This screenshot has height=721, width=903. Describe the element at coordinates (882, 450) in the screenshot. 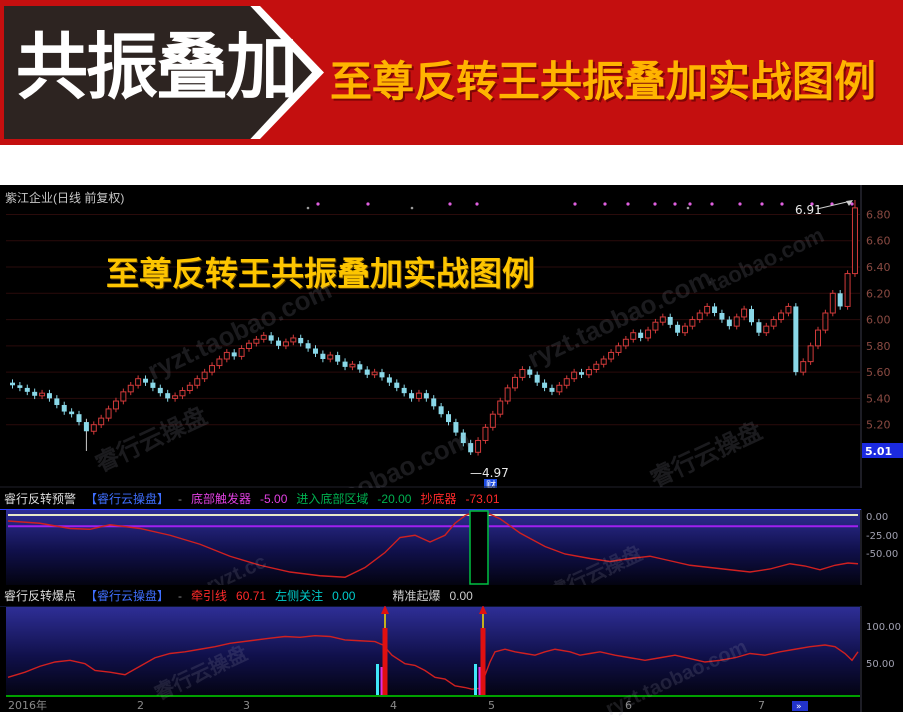

I see `last-price-badge` at that location.